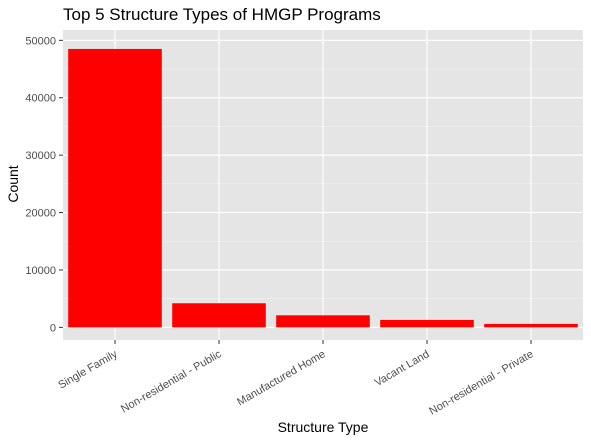 The width and height of the screenshot is (591, 442). What do you see at coordinates (323, 427) in the screenshot?
I see `x-axis-label: Structure Type` at bounding box center [323, 427].